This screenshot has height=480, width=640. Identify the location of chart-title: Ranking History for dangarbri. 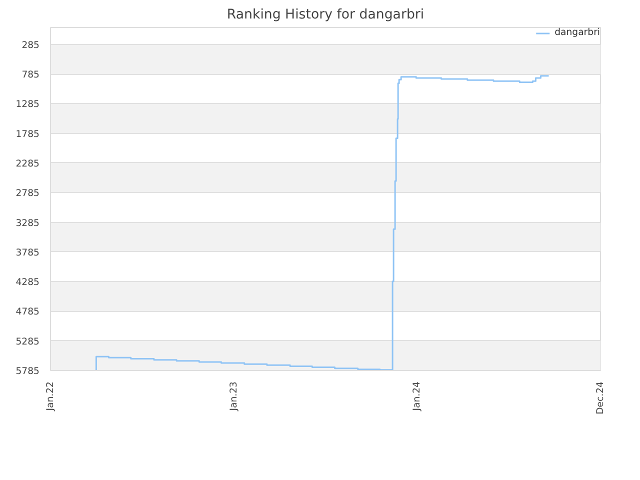
(325, 15).